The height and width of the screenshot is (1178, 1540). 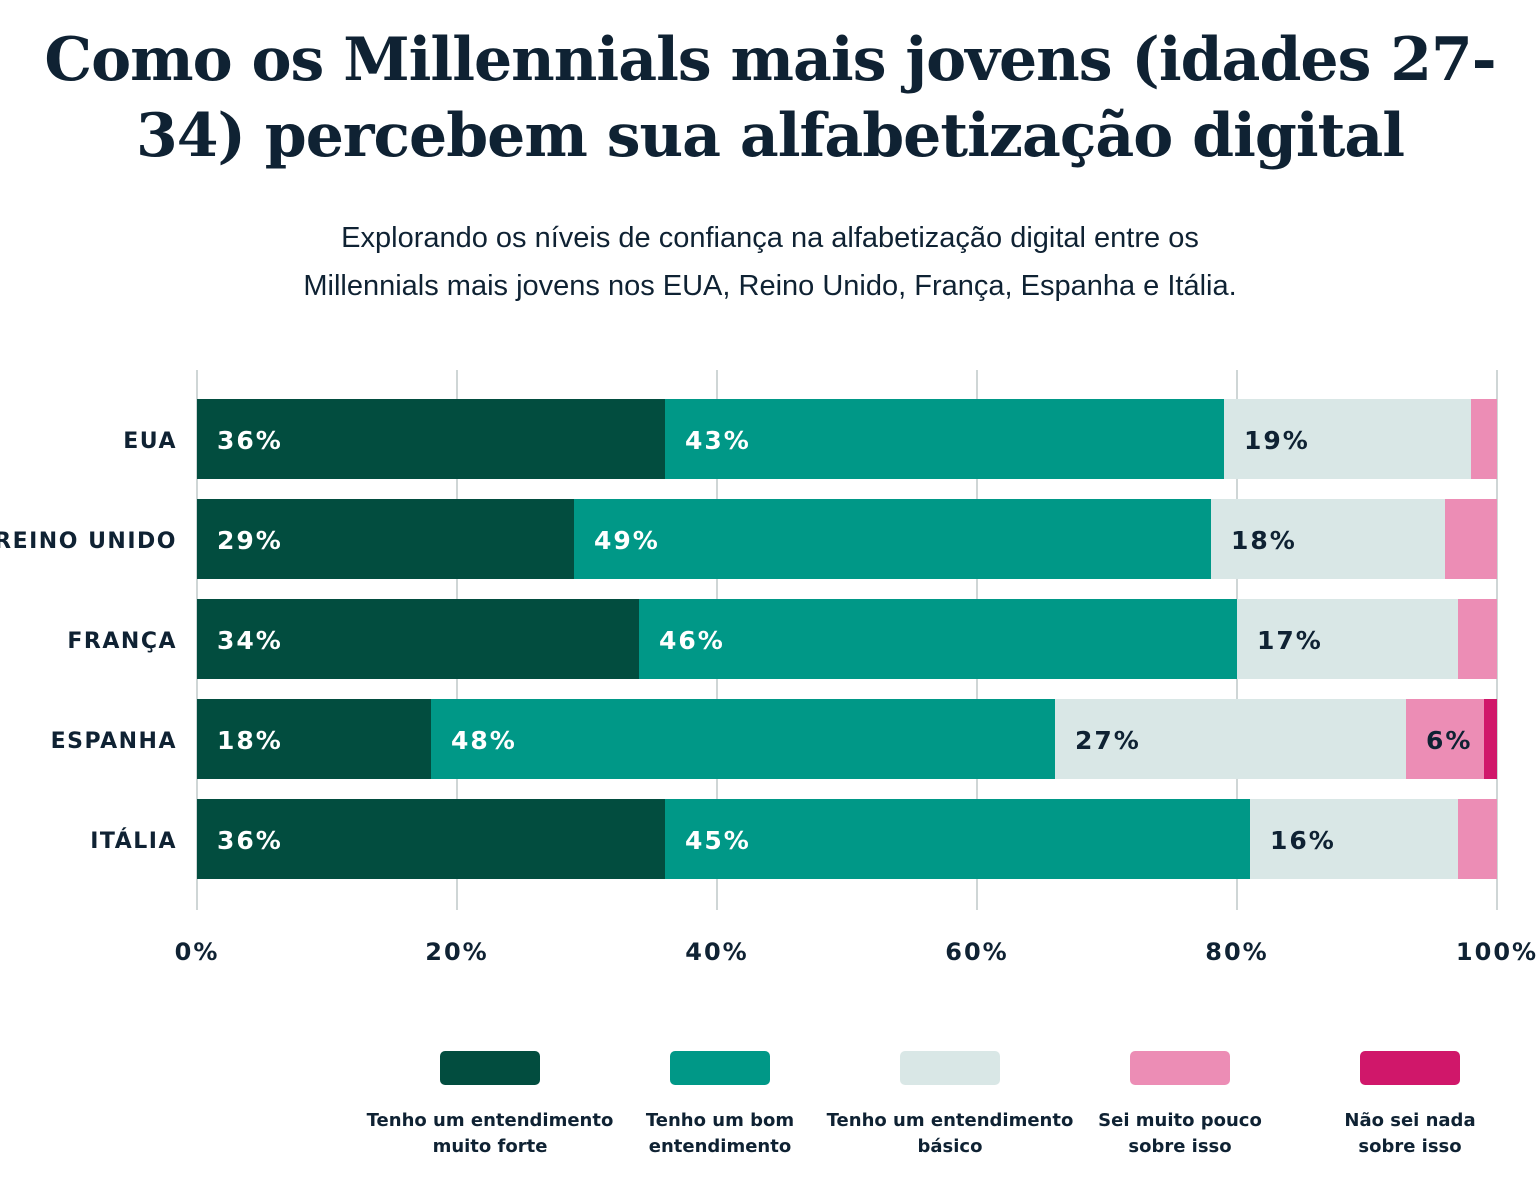 I want to click on category-label: REINO UNIDO, so click(x=88, y=541).